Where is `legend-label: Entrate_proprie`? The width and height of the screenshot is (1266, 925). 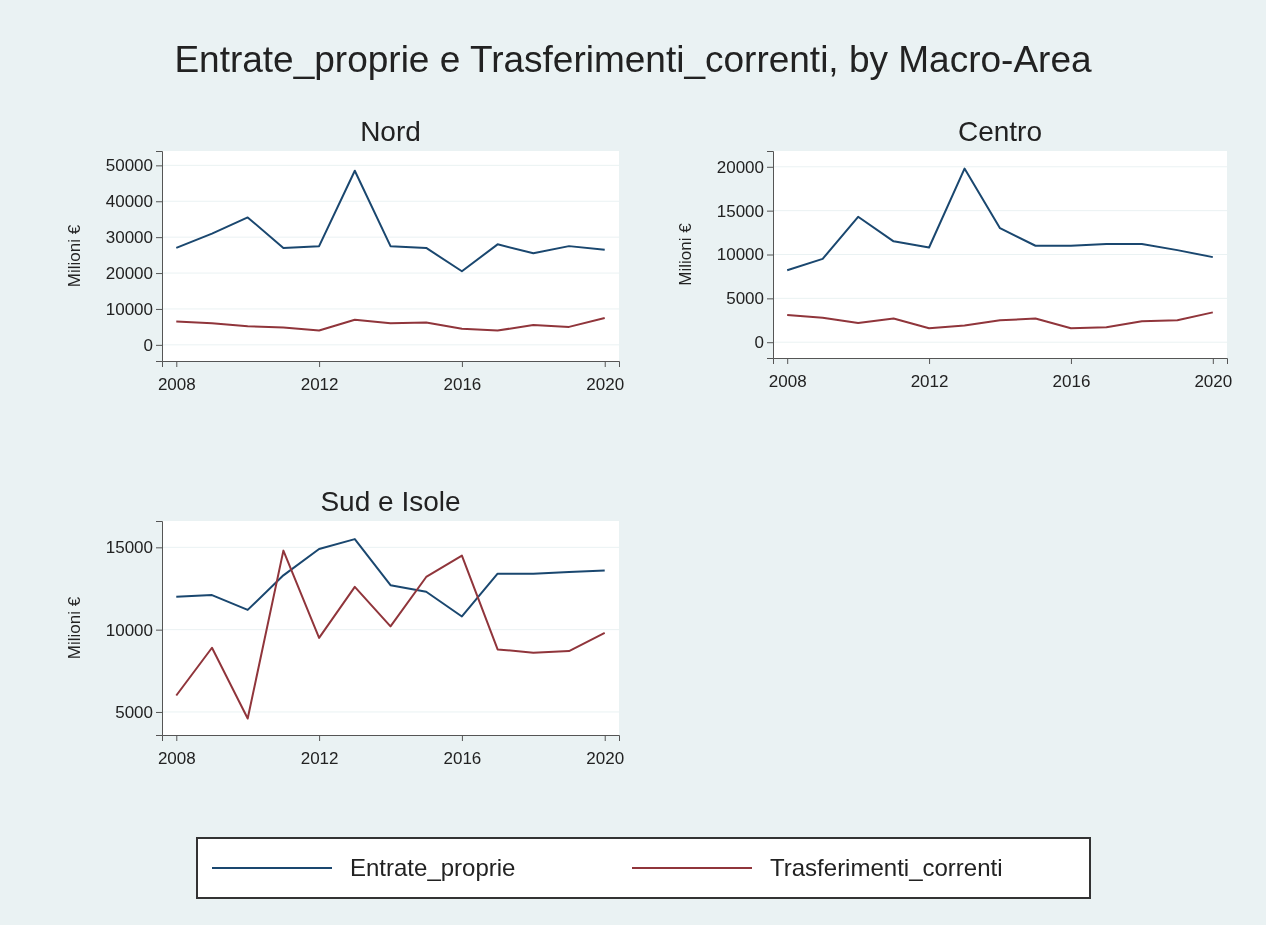 legend-label: Entrate_proprie is located at coordinates (433, 867).